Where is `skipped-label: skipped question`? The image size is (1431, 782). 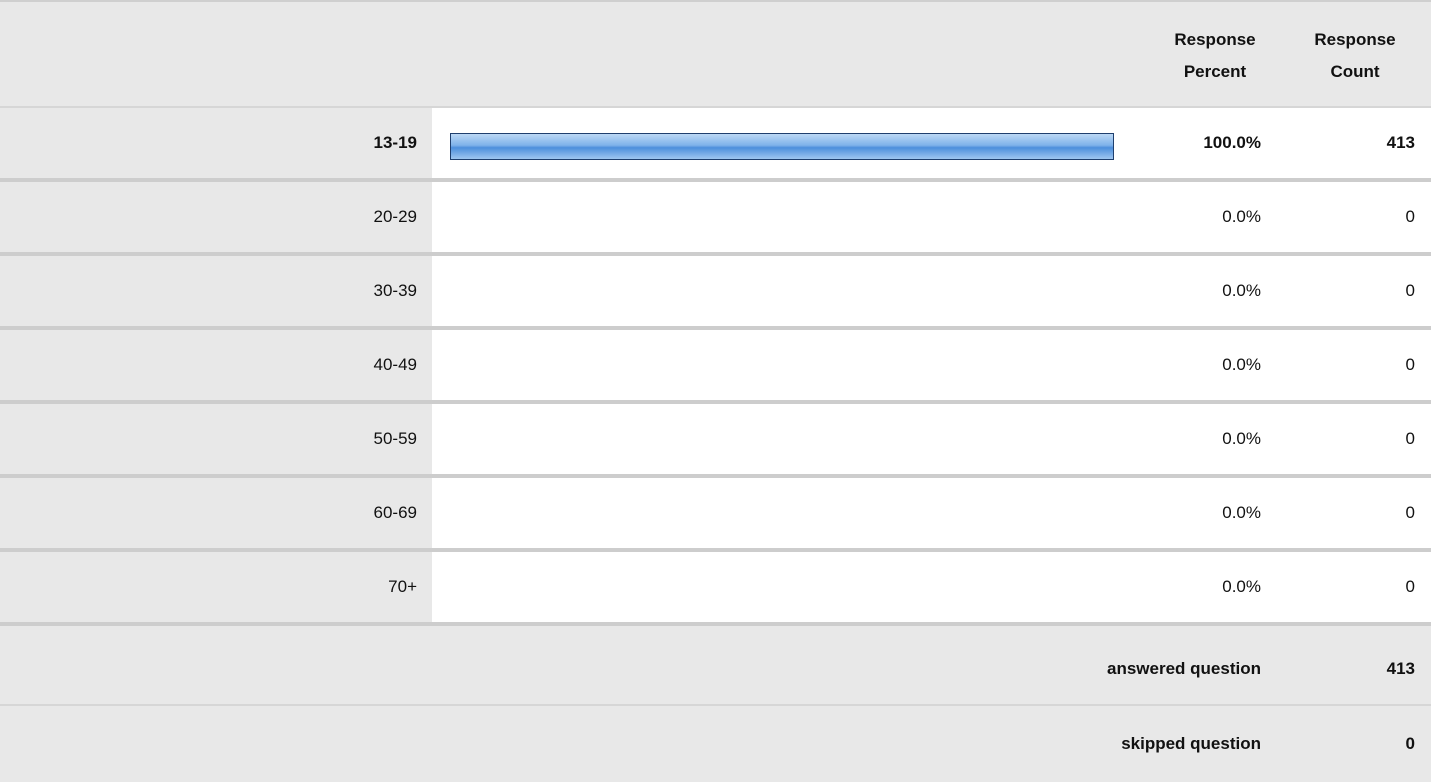 skipped-label: skipped question is located at coordinates (1191, 743).